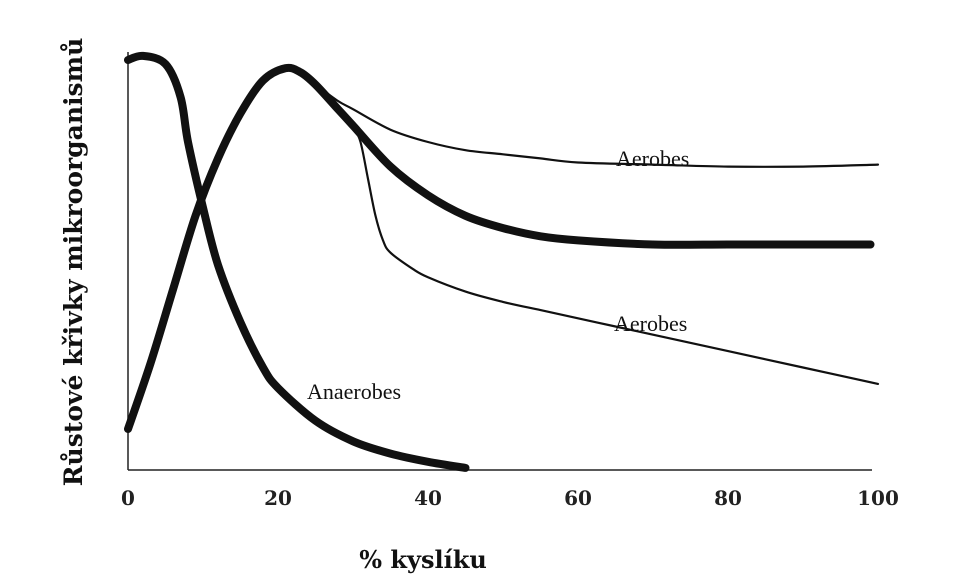 The width and height of the screenshot is (954, 588). I want to click on x-tick-labels: 0 20 40 60 80 100, so click(510, 498).